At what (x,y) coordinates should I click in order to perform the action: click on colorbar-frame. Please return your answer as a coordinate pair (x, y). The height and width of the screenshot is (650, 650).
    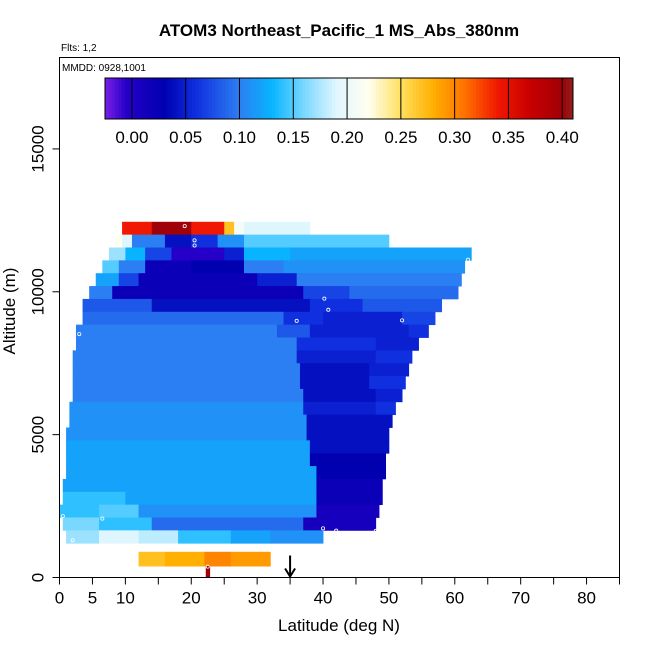
    Looking at the image, I should click on (339, 98).